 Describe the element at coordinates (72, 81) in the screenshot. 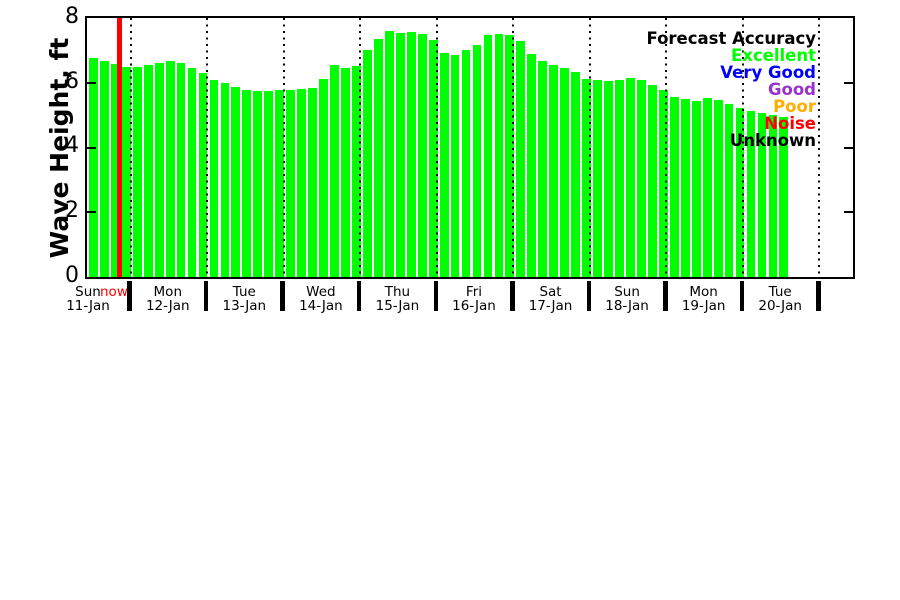

I see `y-axis-tick-label: 6` at that location.